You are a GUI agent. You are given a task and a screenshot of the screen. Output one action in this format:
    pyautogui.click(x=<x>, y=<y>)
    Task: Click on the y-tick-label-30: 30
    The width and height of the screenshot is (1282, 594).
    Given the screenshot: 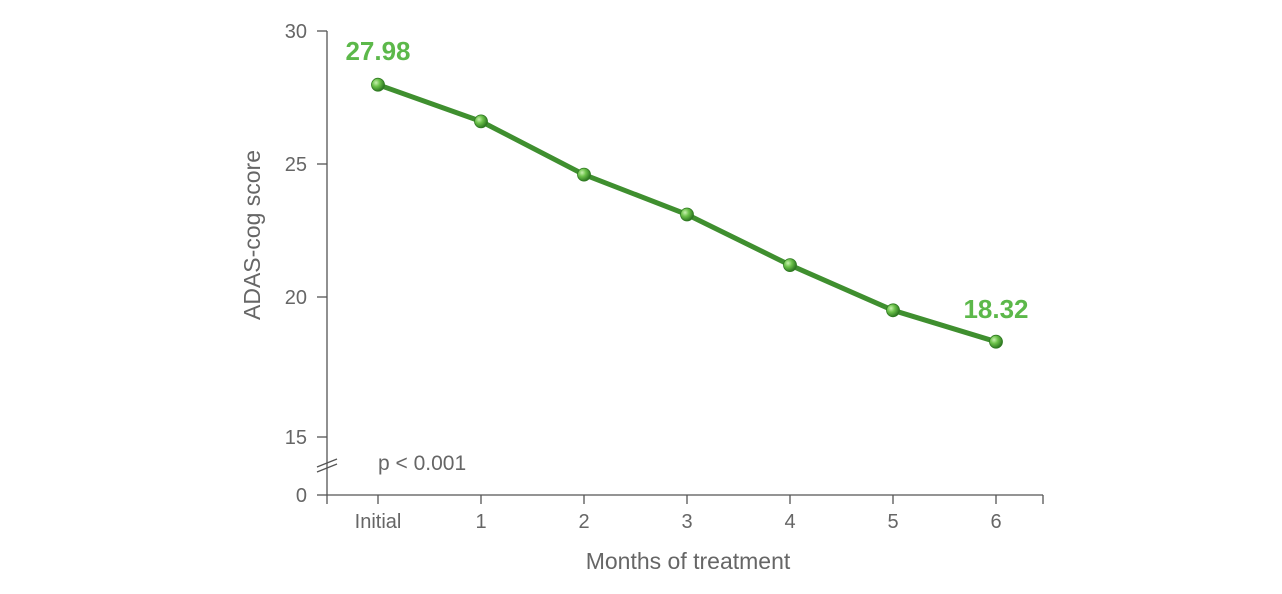 What is the action you would take?
    pyautogui.click(x=296, y=32)
    